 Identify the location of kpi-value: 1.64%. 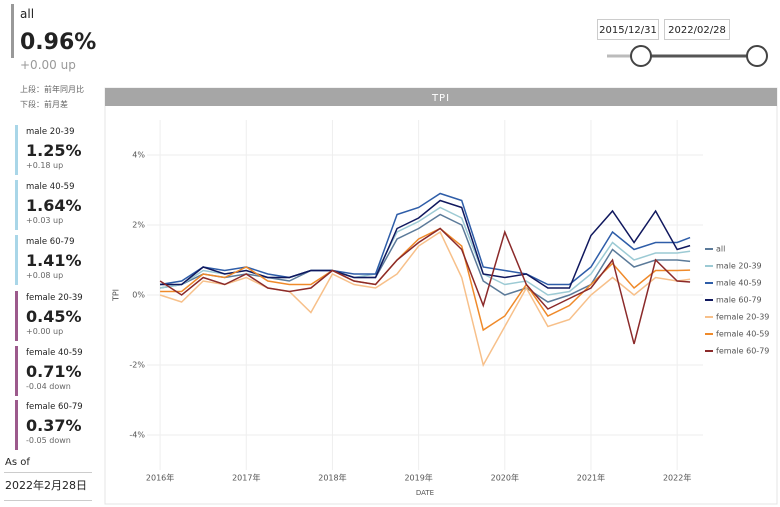
(54, 205).